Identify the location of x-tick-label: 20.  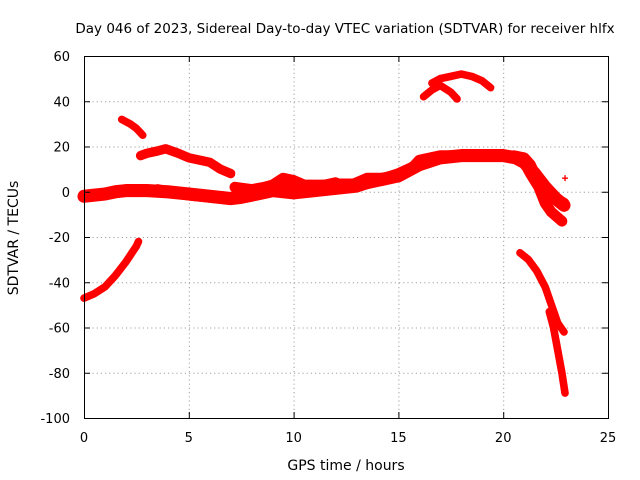
(503, 438).